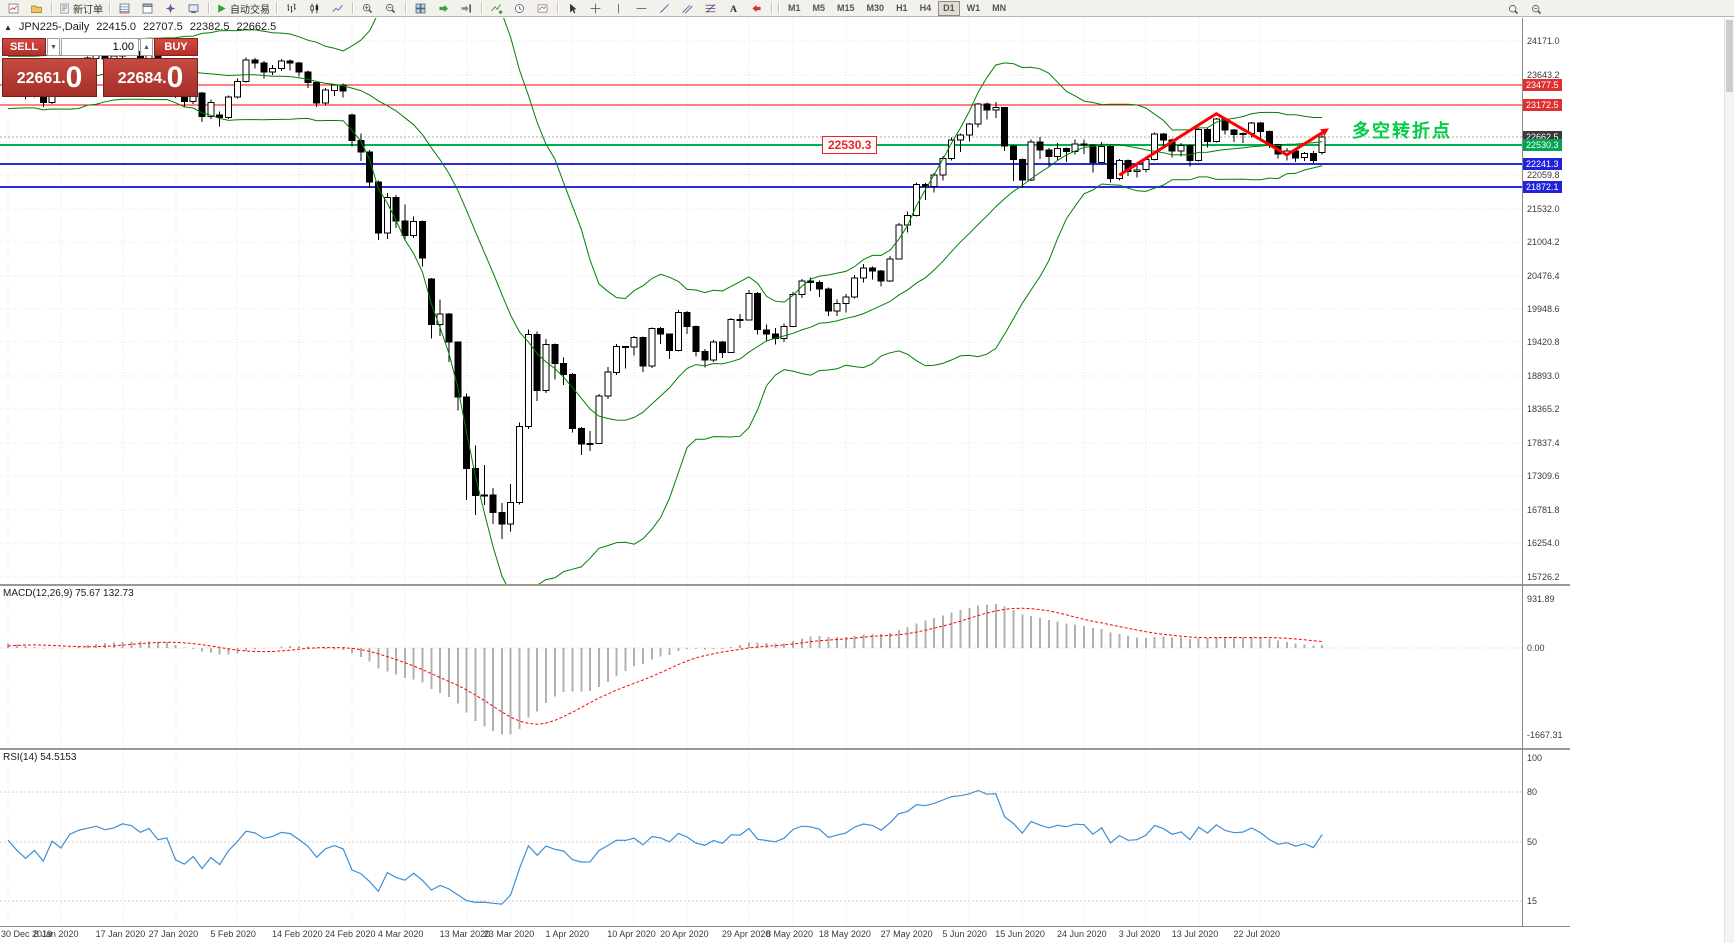 The image size is (1734, 943). I want to click on timeframe-m1-button: M1, so click(794, 7).